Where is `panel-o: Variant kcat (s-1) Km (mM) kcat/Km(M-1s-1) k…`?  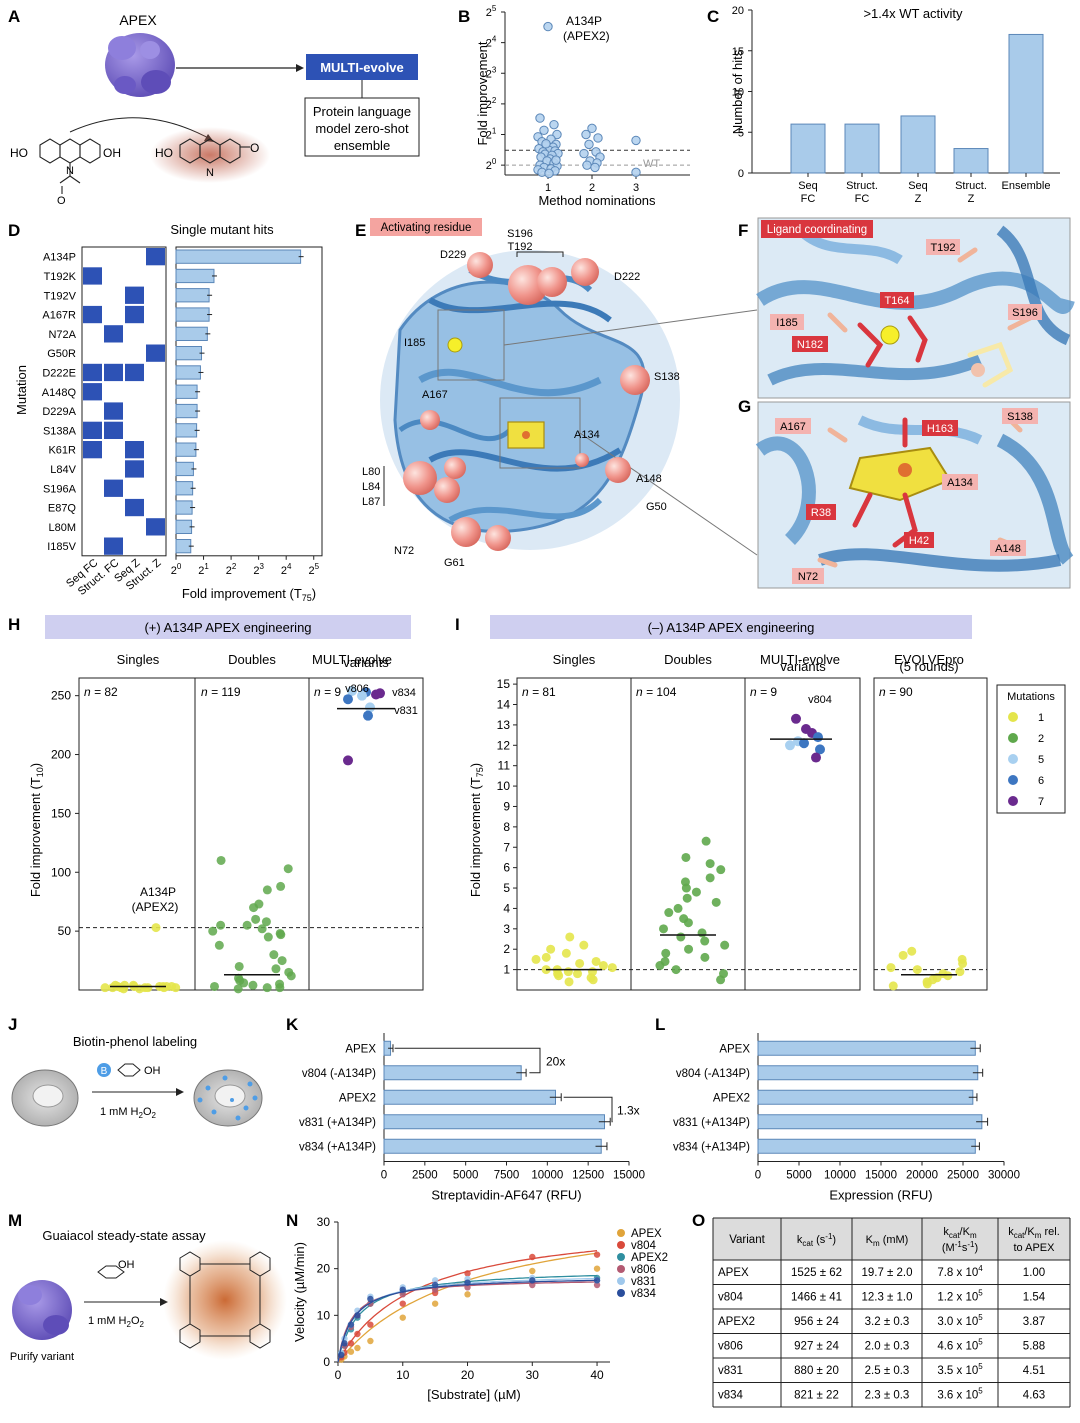 panel-o: Variant kcat (s-1) Km (mM) kcat/Km(M-1s-1) k… is located at coordinates (891, 1312).